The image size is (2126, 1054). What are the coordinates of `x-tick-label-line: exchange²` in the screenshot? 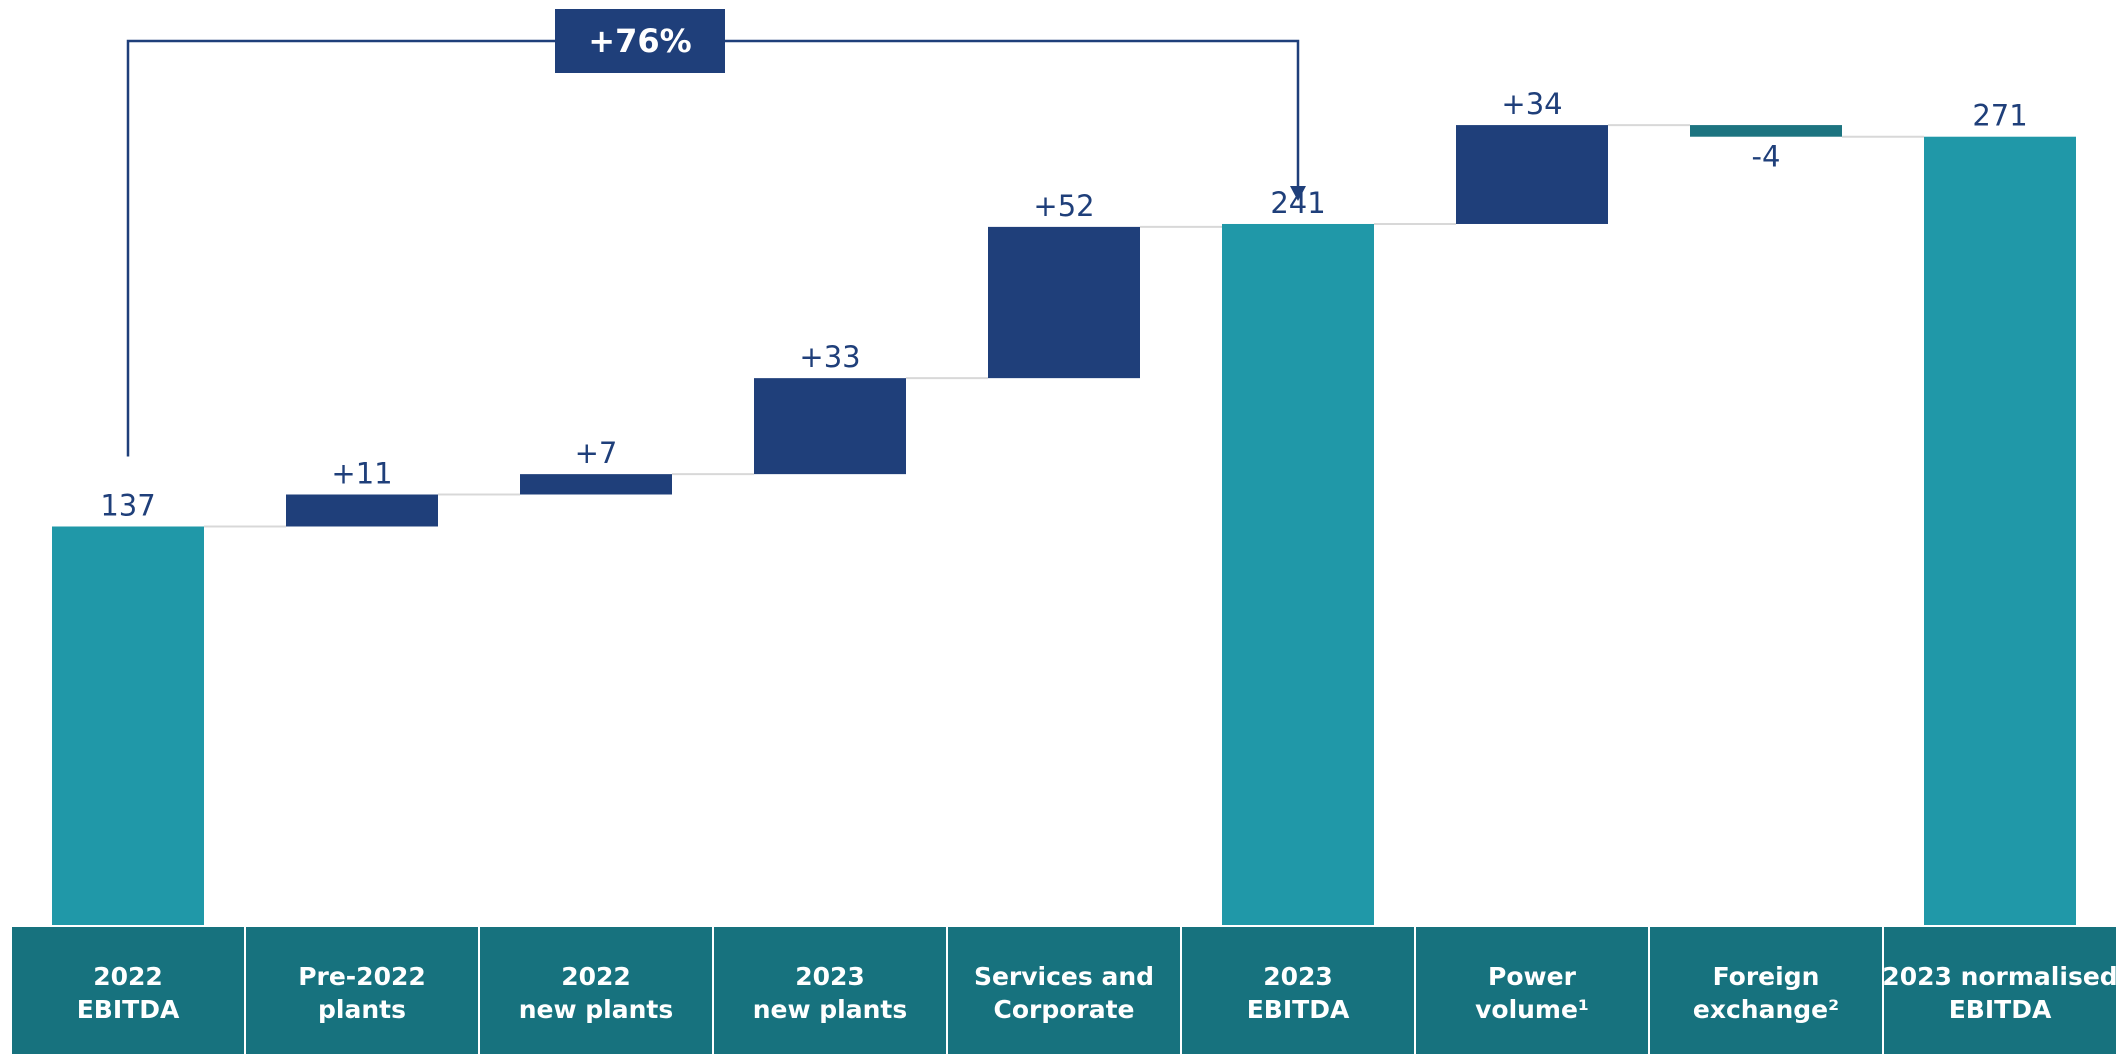 It's located at (1766, 1009).